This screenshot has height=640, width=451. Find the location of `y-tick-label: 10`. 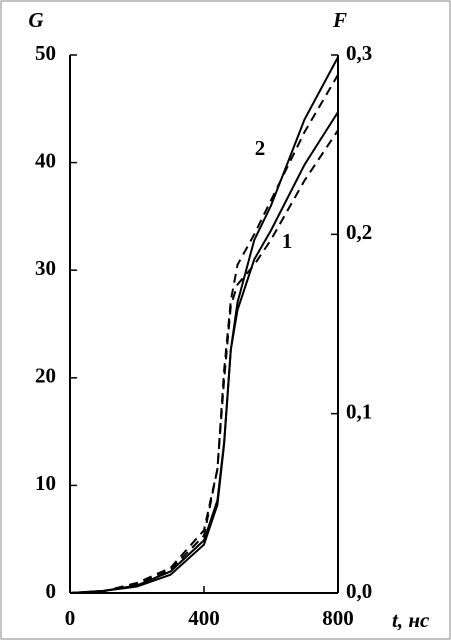

y-tick-label: 10 is located at coordinates (45, 483).